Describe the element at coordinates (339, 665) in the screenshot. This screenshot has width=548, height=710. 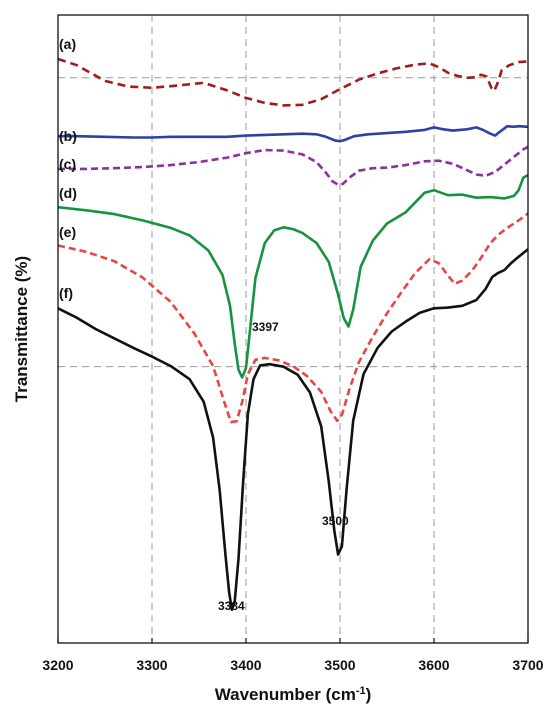
I see `x-tick-label-3500: 3500` at that location.